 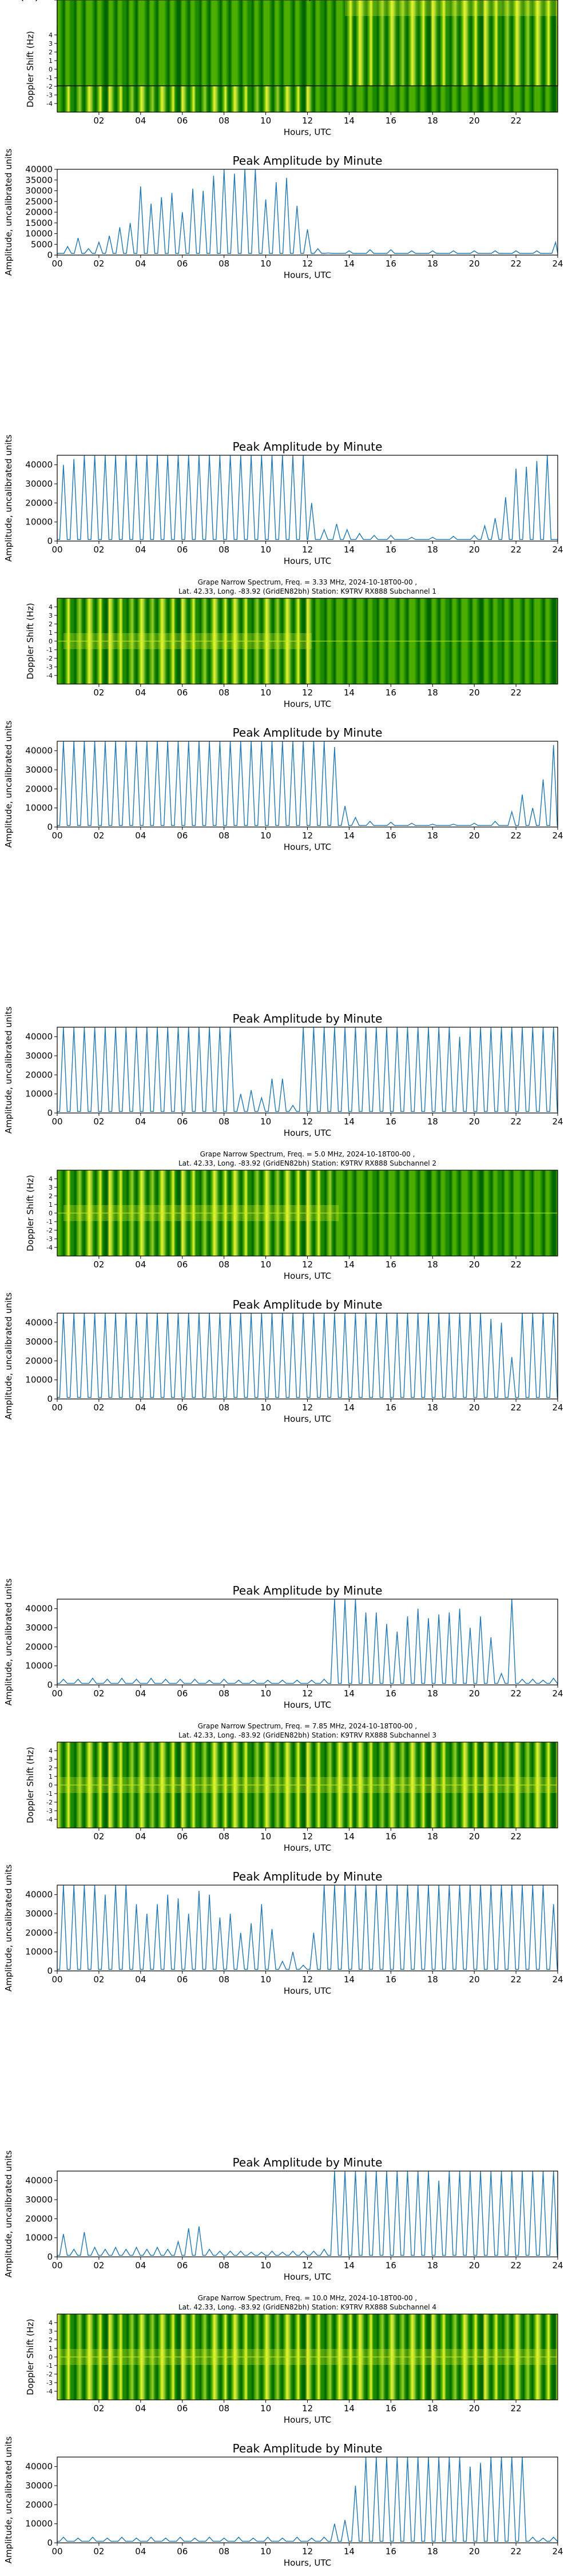 I want to click on x-axis-label: Hours, UTC, so click(x=307, y=1276).